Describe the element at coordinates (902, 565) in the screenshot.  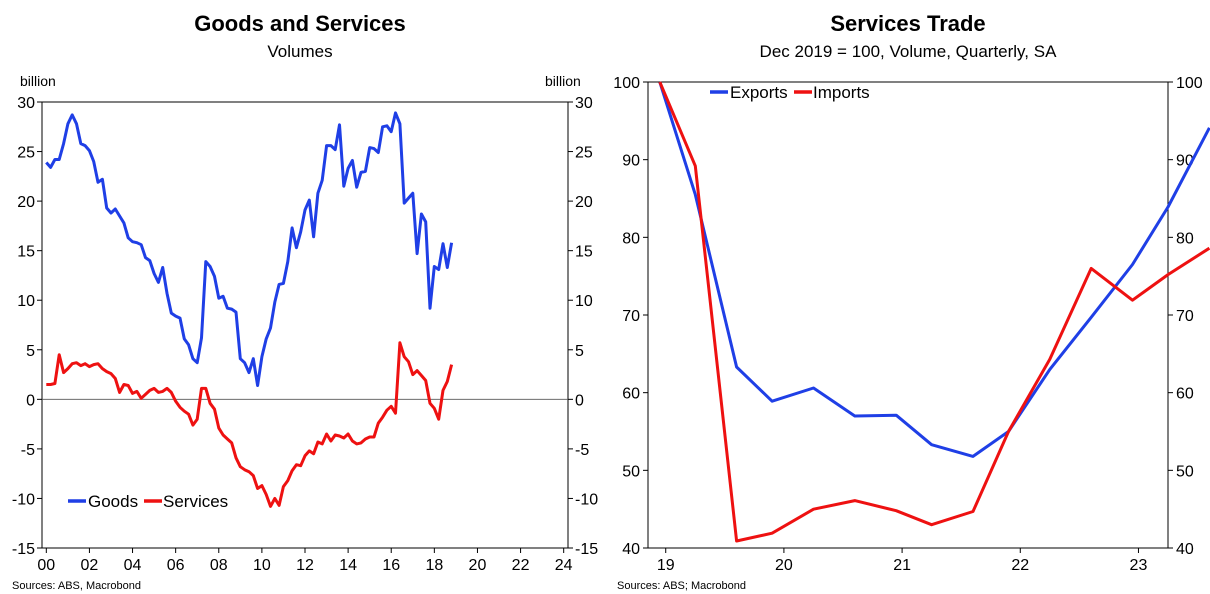
I see `x-tick-label: 21` at that location.